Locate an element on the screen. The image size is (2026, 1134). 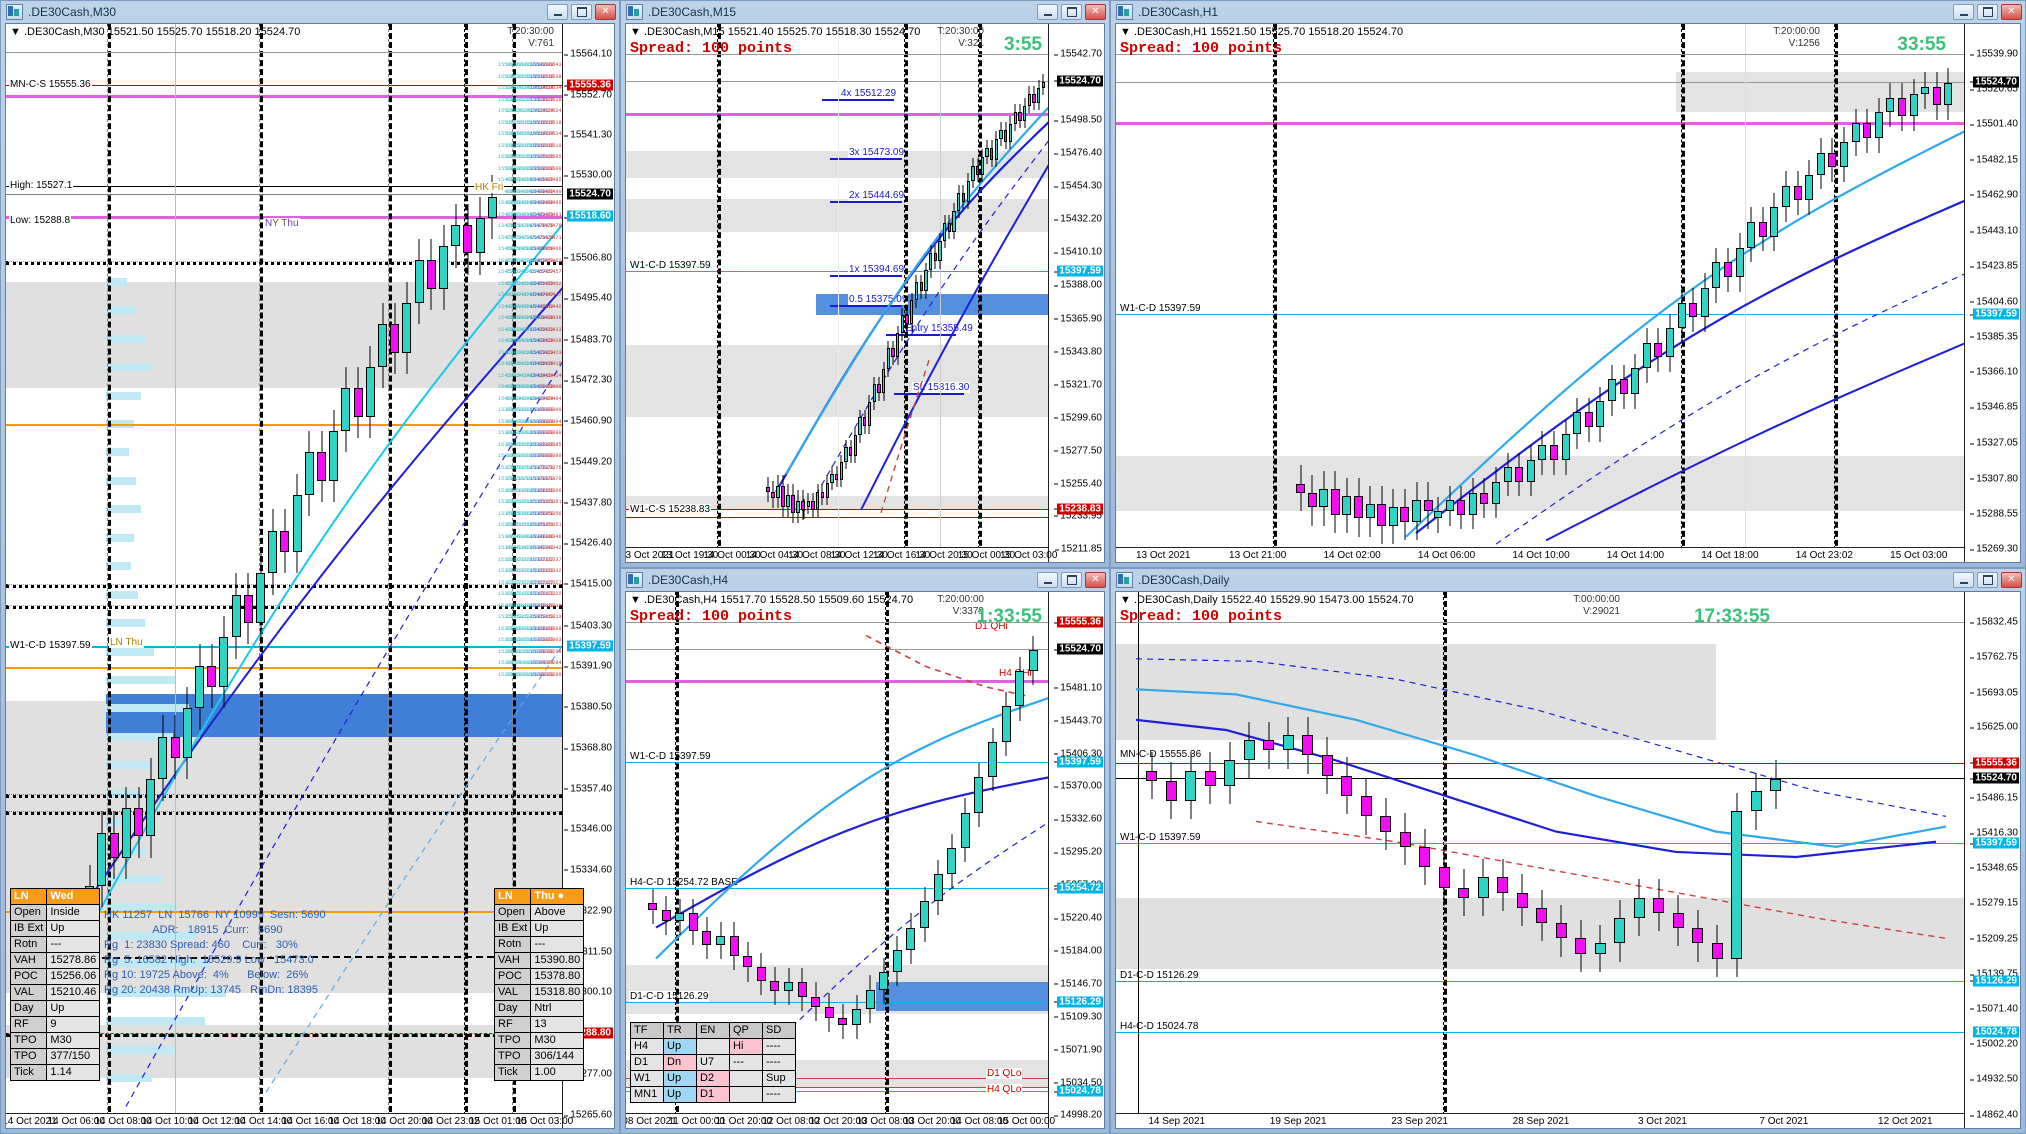
y-tick: 15321.70 is located at coordinates (1078, 385).